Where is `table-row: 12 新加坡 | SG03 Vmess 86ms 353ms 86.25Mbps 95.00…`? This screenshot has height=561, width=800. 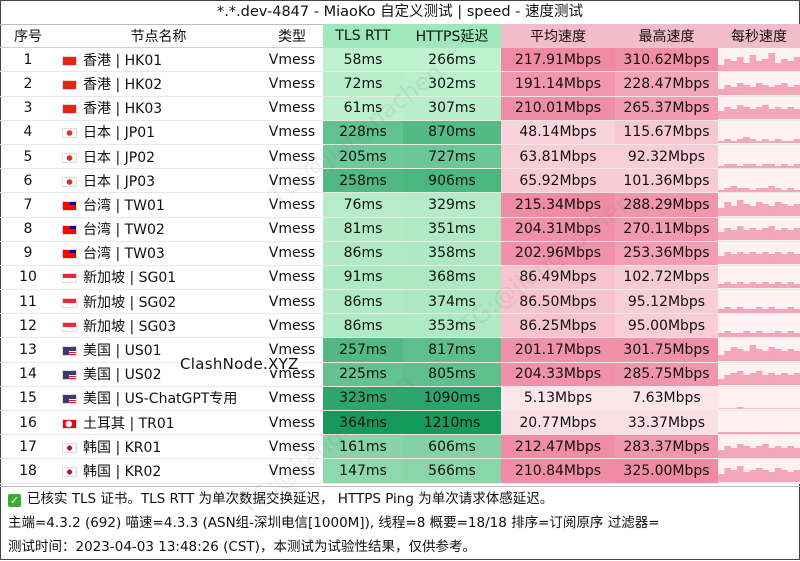
table-row: 12 新加坡 | SG03 Vmess 86ms 353ms 86.25Mbps 95.00… is located at coordinates (400, 326).